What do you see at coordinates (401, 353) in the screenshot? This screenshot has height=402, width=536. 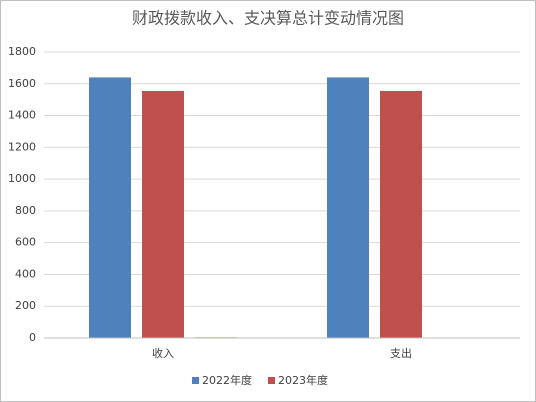 I see `x-tick-label: 支出` at bounding box center [401, 353].